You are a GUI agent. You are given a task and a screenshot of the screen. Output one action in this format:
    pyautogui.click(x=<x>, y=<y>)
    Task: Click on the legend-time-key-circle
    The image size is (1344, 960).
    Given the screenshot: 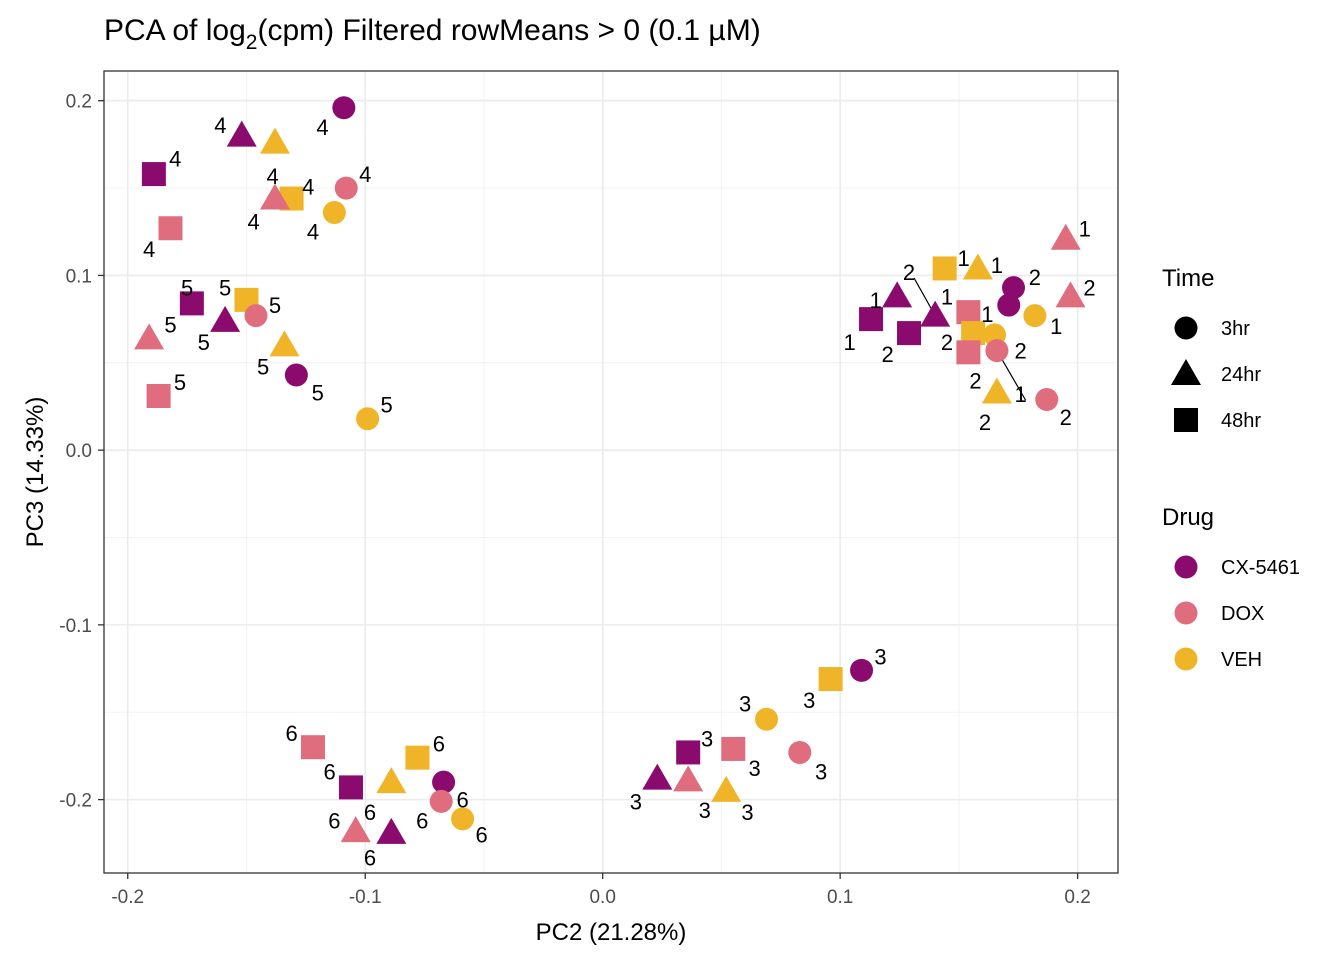 What is the action you would take?
    pyautogui.click(x=1186, y=328)
    